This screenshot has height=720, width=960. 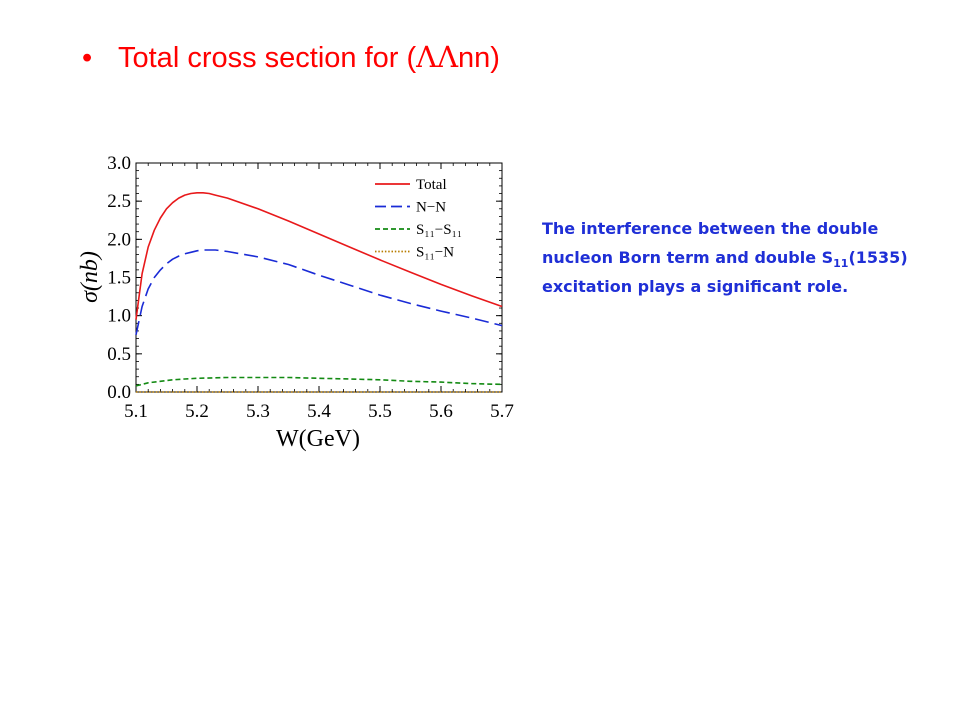 What do you see at coordinates (119, 354) in the screenshot?
I see `y-tick-label: 0.5` at bounding box center [119, 354].